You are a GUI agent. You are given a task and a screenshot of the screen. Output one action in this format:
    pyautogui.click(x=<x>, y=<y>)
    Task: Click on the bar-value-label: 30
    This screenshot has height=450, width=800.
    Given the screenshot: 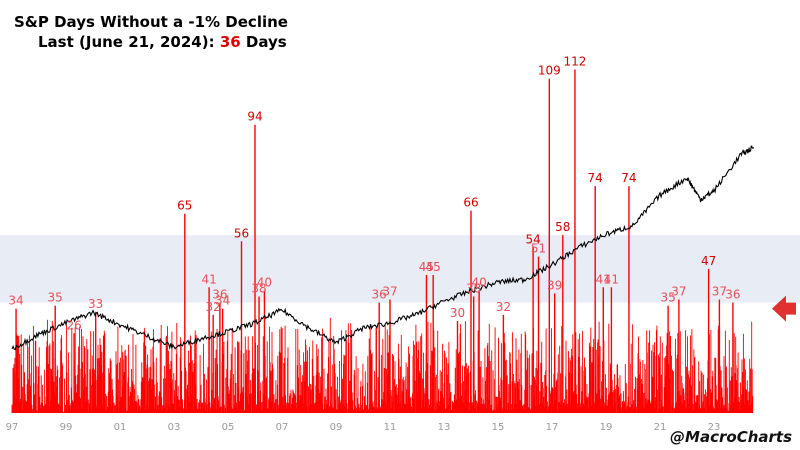 What is the action you would take?
    pyautogui.click(x=457, y=313)
    